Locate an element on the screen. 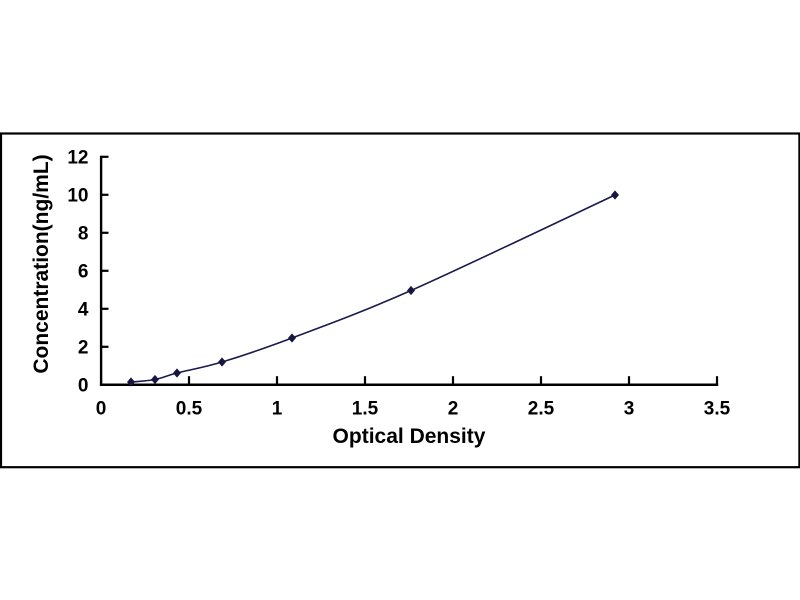 This screenshot has height=600, width=800. svg-text: 12 is located at coordinates (77, 158).